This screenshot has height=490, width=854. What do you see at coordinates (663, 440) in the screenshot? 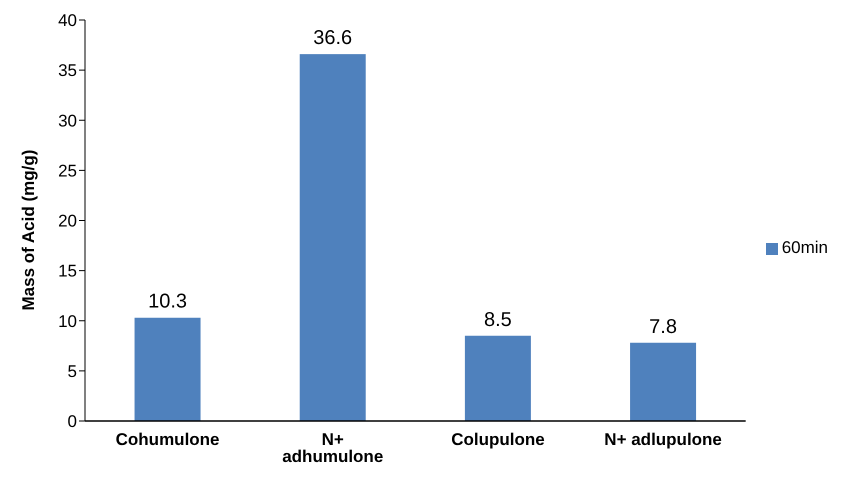
I see `x-tick-label: N+ adlupulone` at bounding box center [663, 440].